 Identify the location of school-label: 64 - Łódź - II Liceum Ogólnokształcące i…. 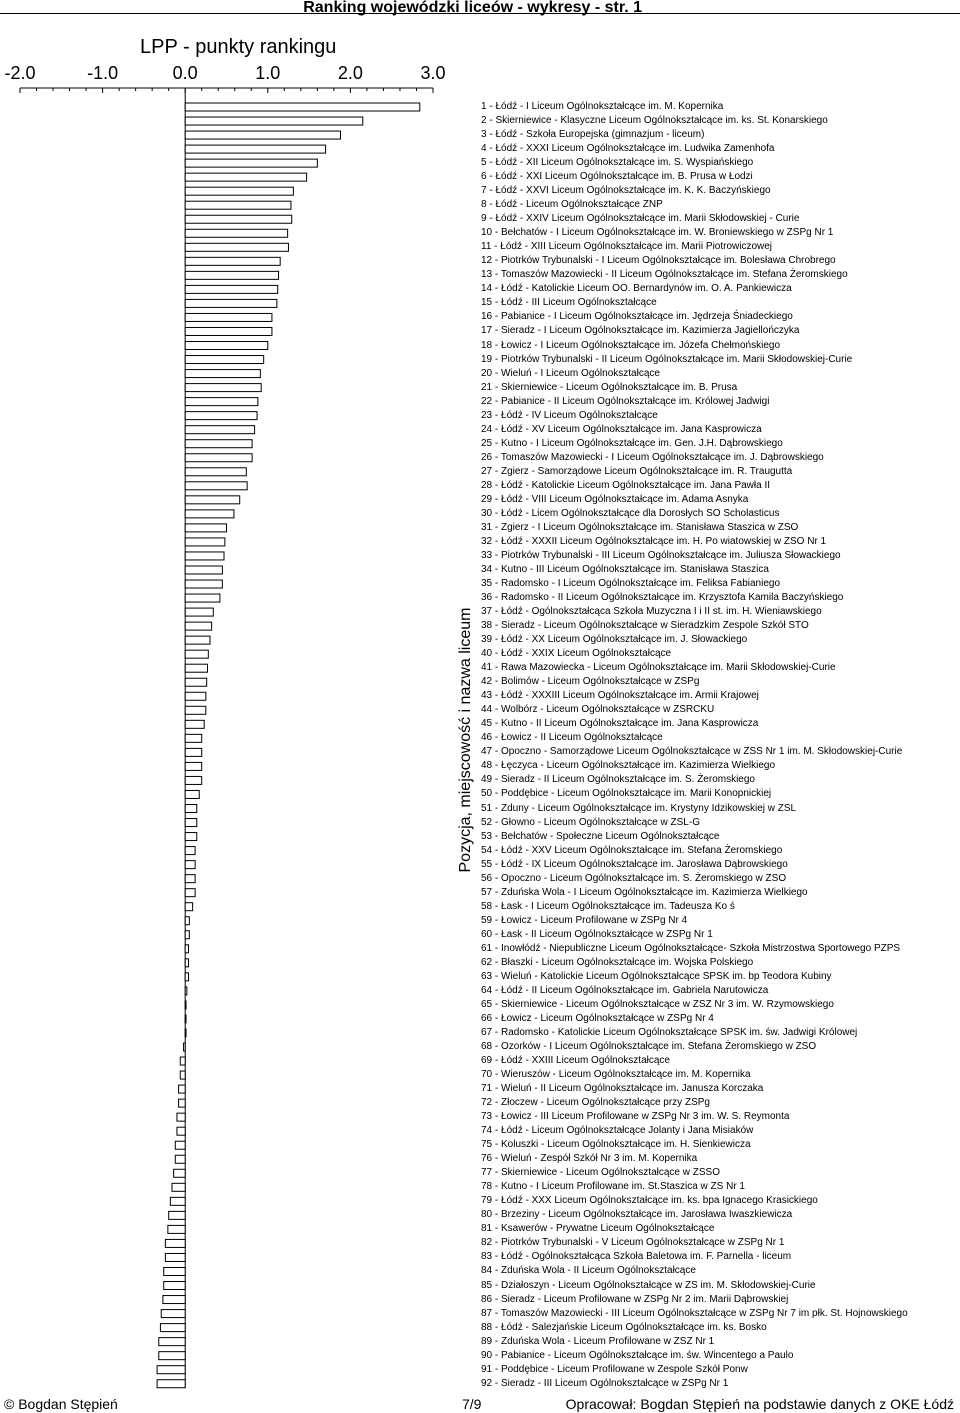
(625, 990).